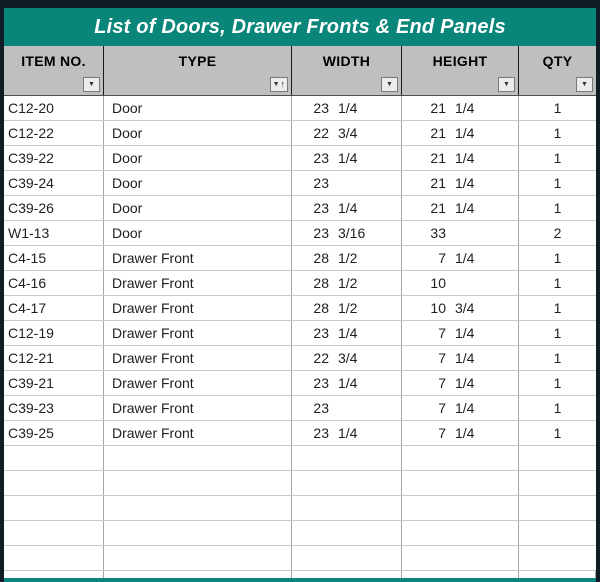 The height and width of the screenshot is (582, 600). I want to click on item-no-cell: C39-21, so click(54, 383).